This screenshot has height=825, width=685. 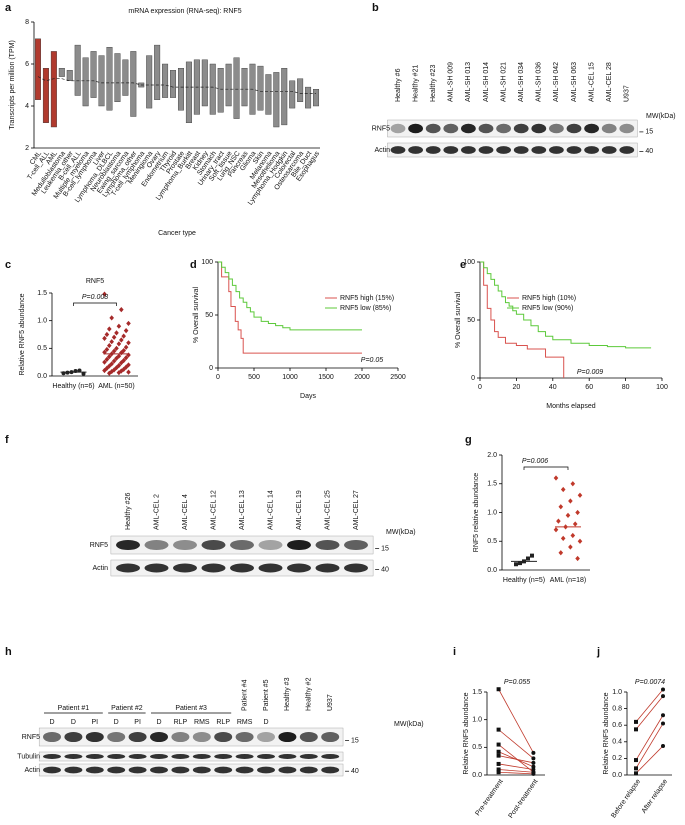 What do you see at coordinates (299, 510) in the screenshot?
I see `lane-label: AML-CEL 19` at bounding box center [299, 510].